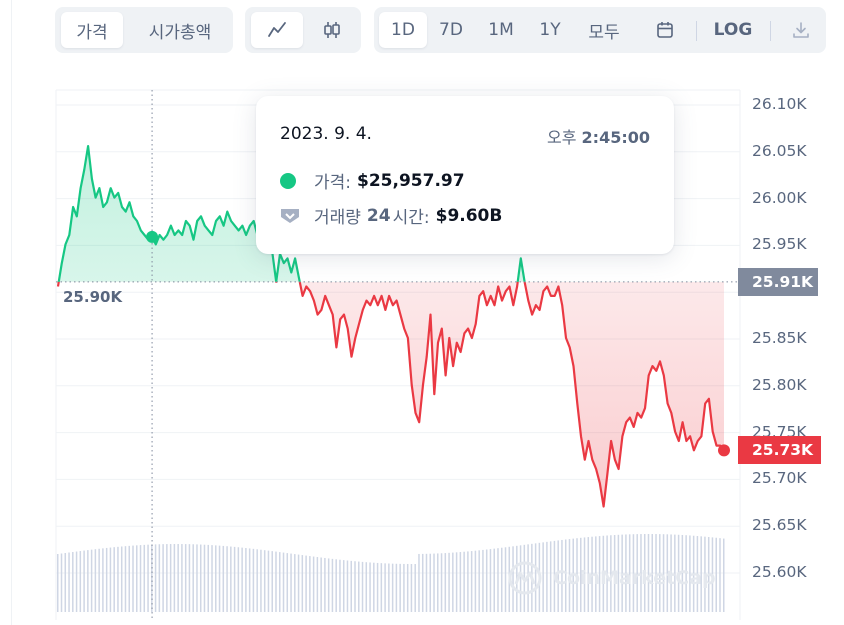 Image resolution: width=844 pixels, height=625 pixels. I want to click on y-tick-label: 25.70K, so click(779, 478).